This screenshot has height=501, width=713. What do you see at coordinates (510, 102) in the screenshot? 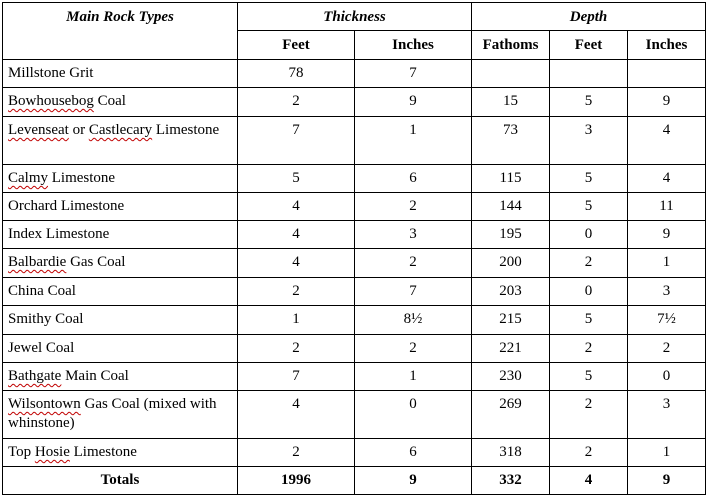
I see `depth-fathoms: 15` at bounding box center [510, 102].